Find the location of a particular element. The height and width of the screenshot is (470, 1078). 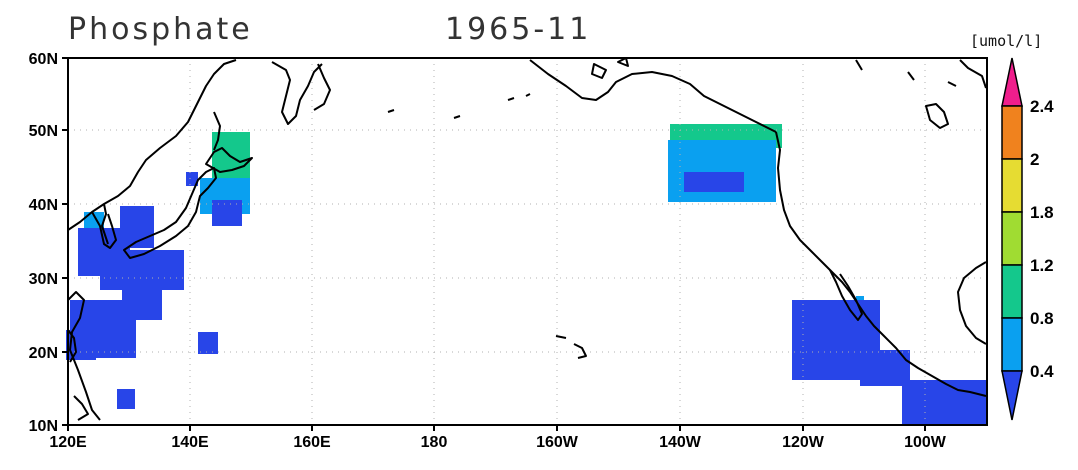

colorbar is located at coordinates (1012, 239).